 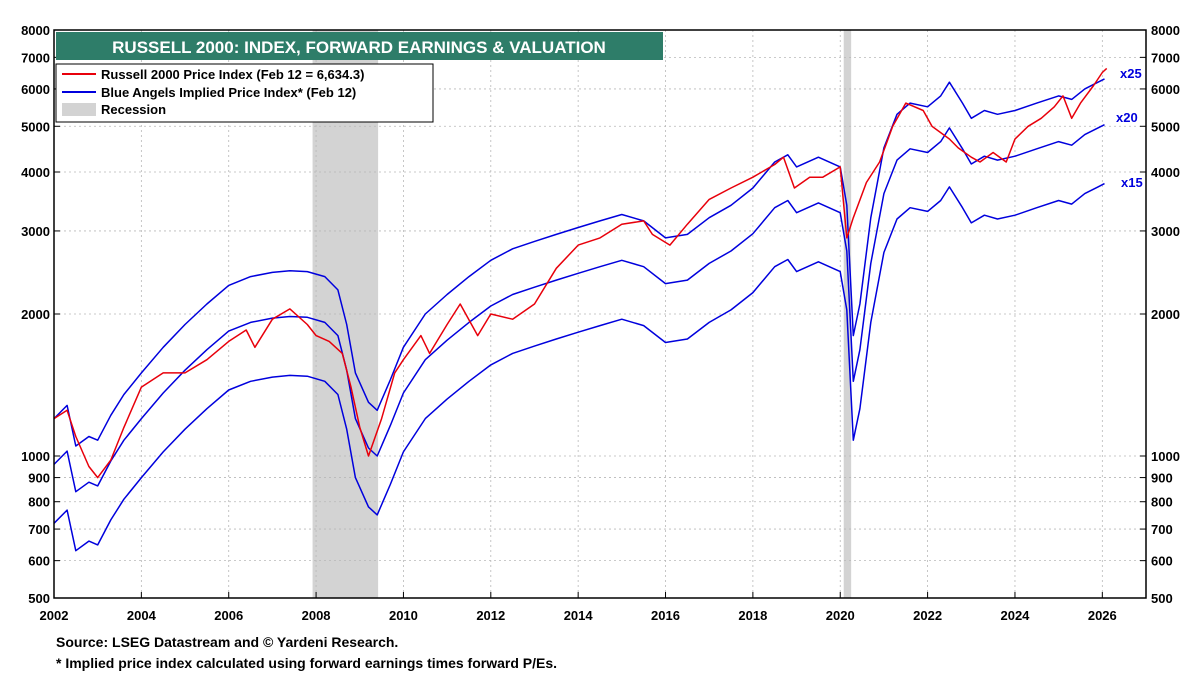 What do you see at coordinates (1162, 502) in the screenshot?
I see `y-tick-label-right-800: 800` at bounding box center [1162, 502].